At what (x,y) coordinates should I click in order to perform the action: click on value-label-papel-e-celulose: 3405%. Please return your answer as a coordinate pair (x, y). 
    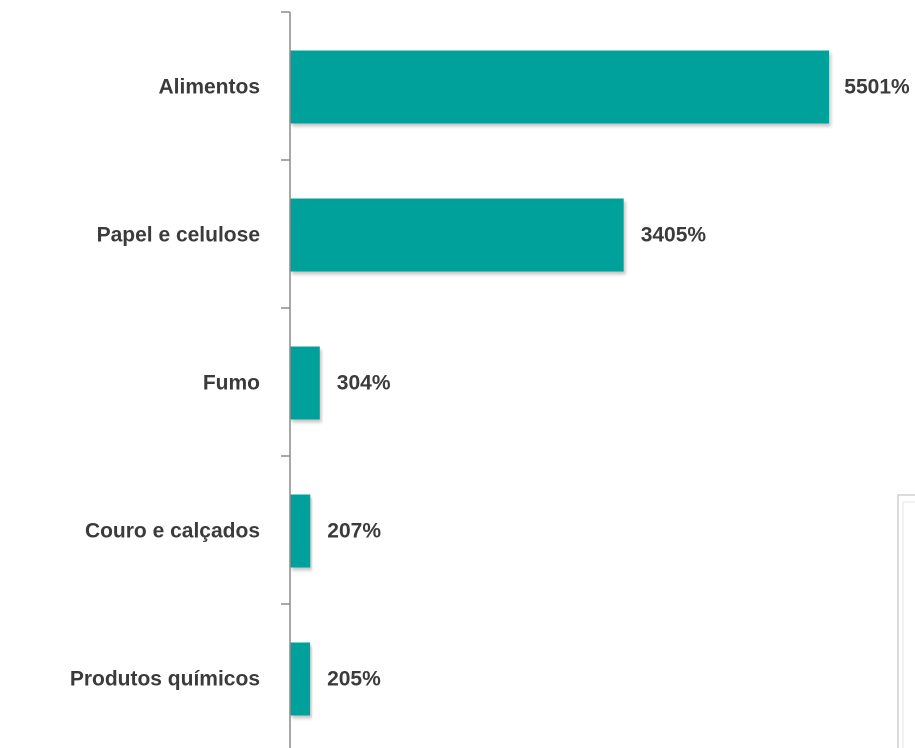
    Looking at the image, I should click on (674, 235).